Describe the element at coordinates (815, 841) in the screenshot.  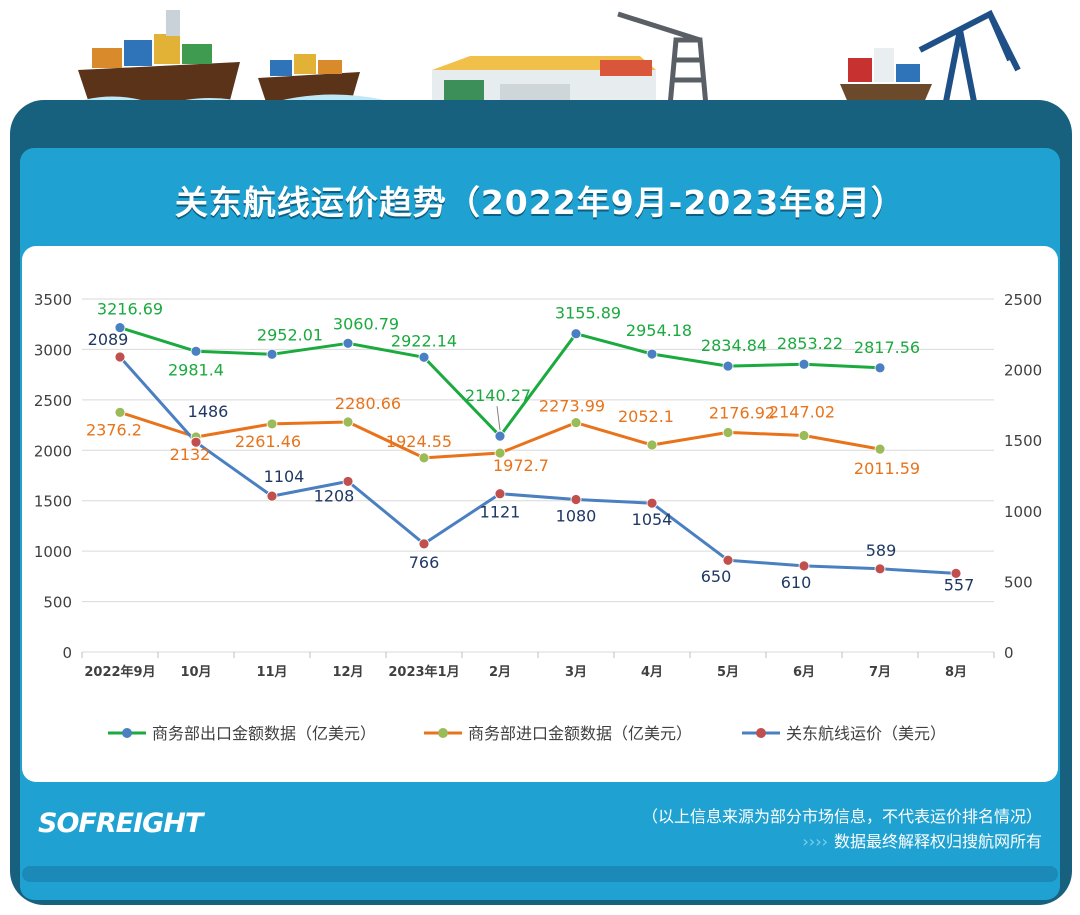
I see `arrows-icon: ››››` at that location.